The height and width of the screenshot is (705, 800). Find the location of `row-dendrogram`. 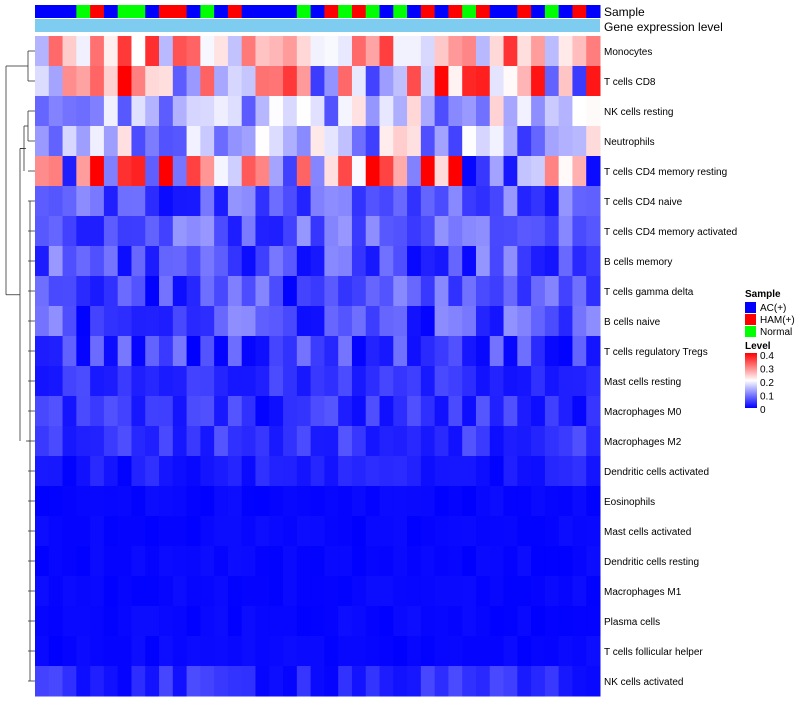

row-dendrogram is located at coordinates (20, 366).